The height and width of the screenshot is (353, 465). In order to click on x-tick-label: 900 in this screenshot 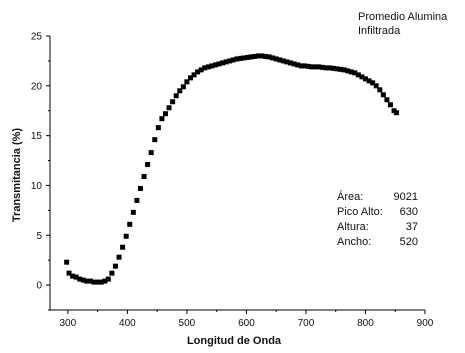, I will do `click(425, 323)`.